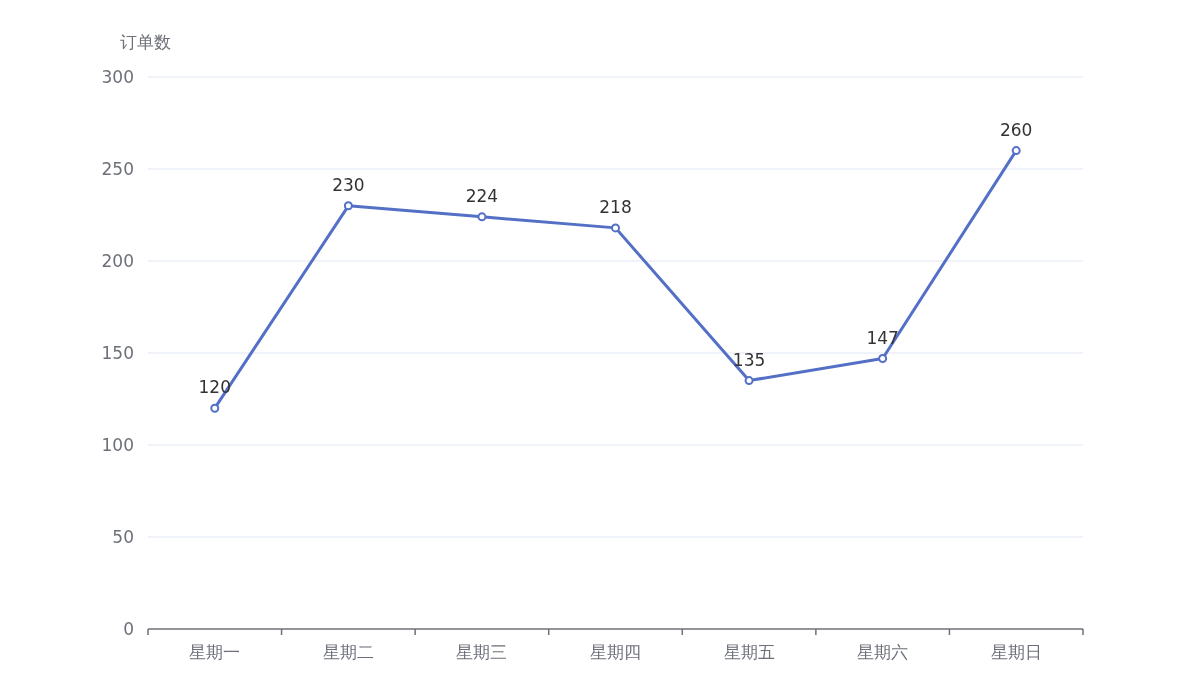 This screenshot has width=1200, height=675. I want to click on x-tick-label: 星期五, so click(749, 652).